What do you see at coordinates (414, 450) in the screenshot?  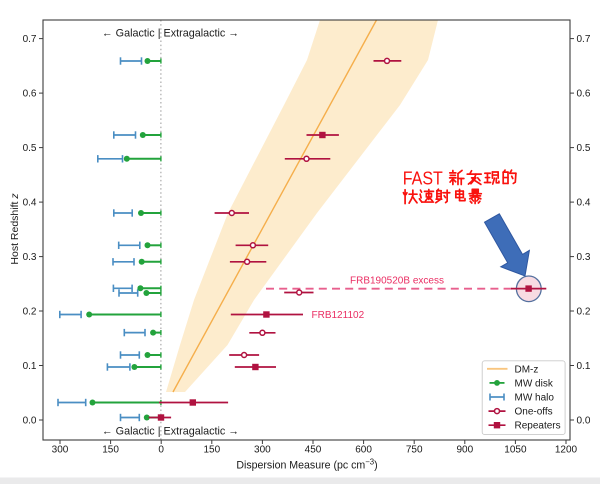 I see `svg-text: 750` at bounding box center [414, 450].